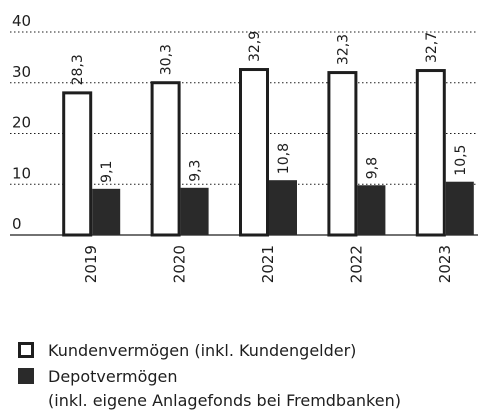 The width and height of the screenshot is (480, 412). What do you see at coordinates (284, 158) in the screenshot?
I see `value-label: 10,8` at bounding box center [284, 158].